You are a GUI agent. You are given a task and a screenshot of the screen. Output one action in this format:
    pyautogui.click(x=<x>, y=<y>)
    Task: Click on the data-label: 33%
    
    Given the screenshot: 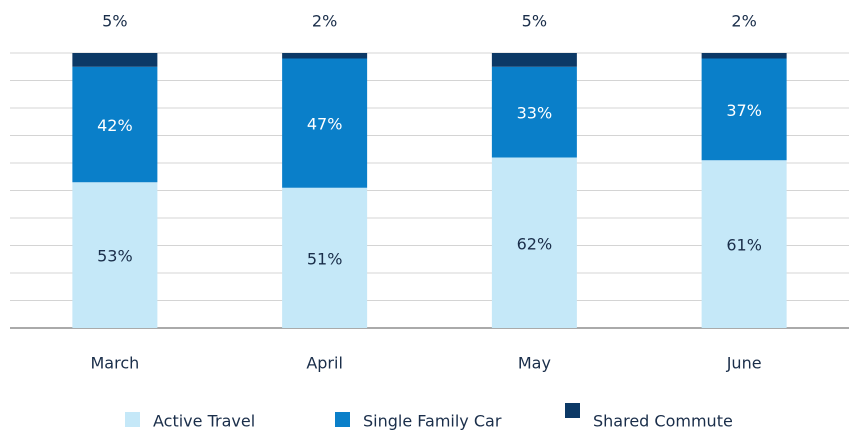 What is the action you would take?
    pyautogui.click(x=535, y=113)
    